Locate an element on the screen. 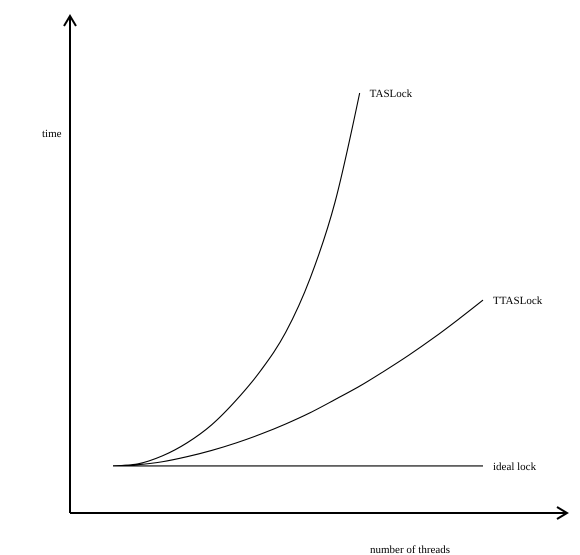 This screenshot has height=555, width=580. series-label: TTASLock is located at coordinates (518, 301).